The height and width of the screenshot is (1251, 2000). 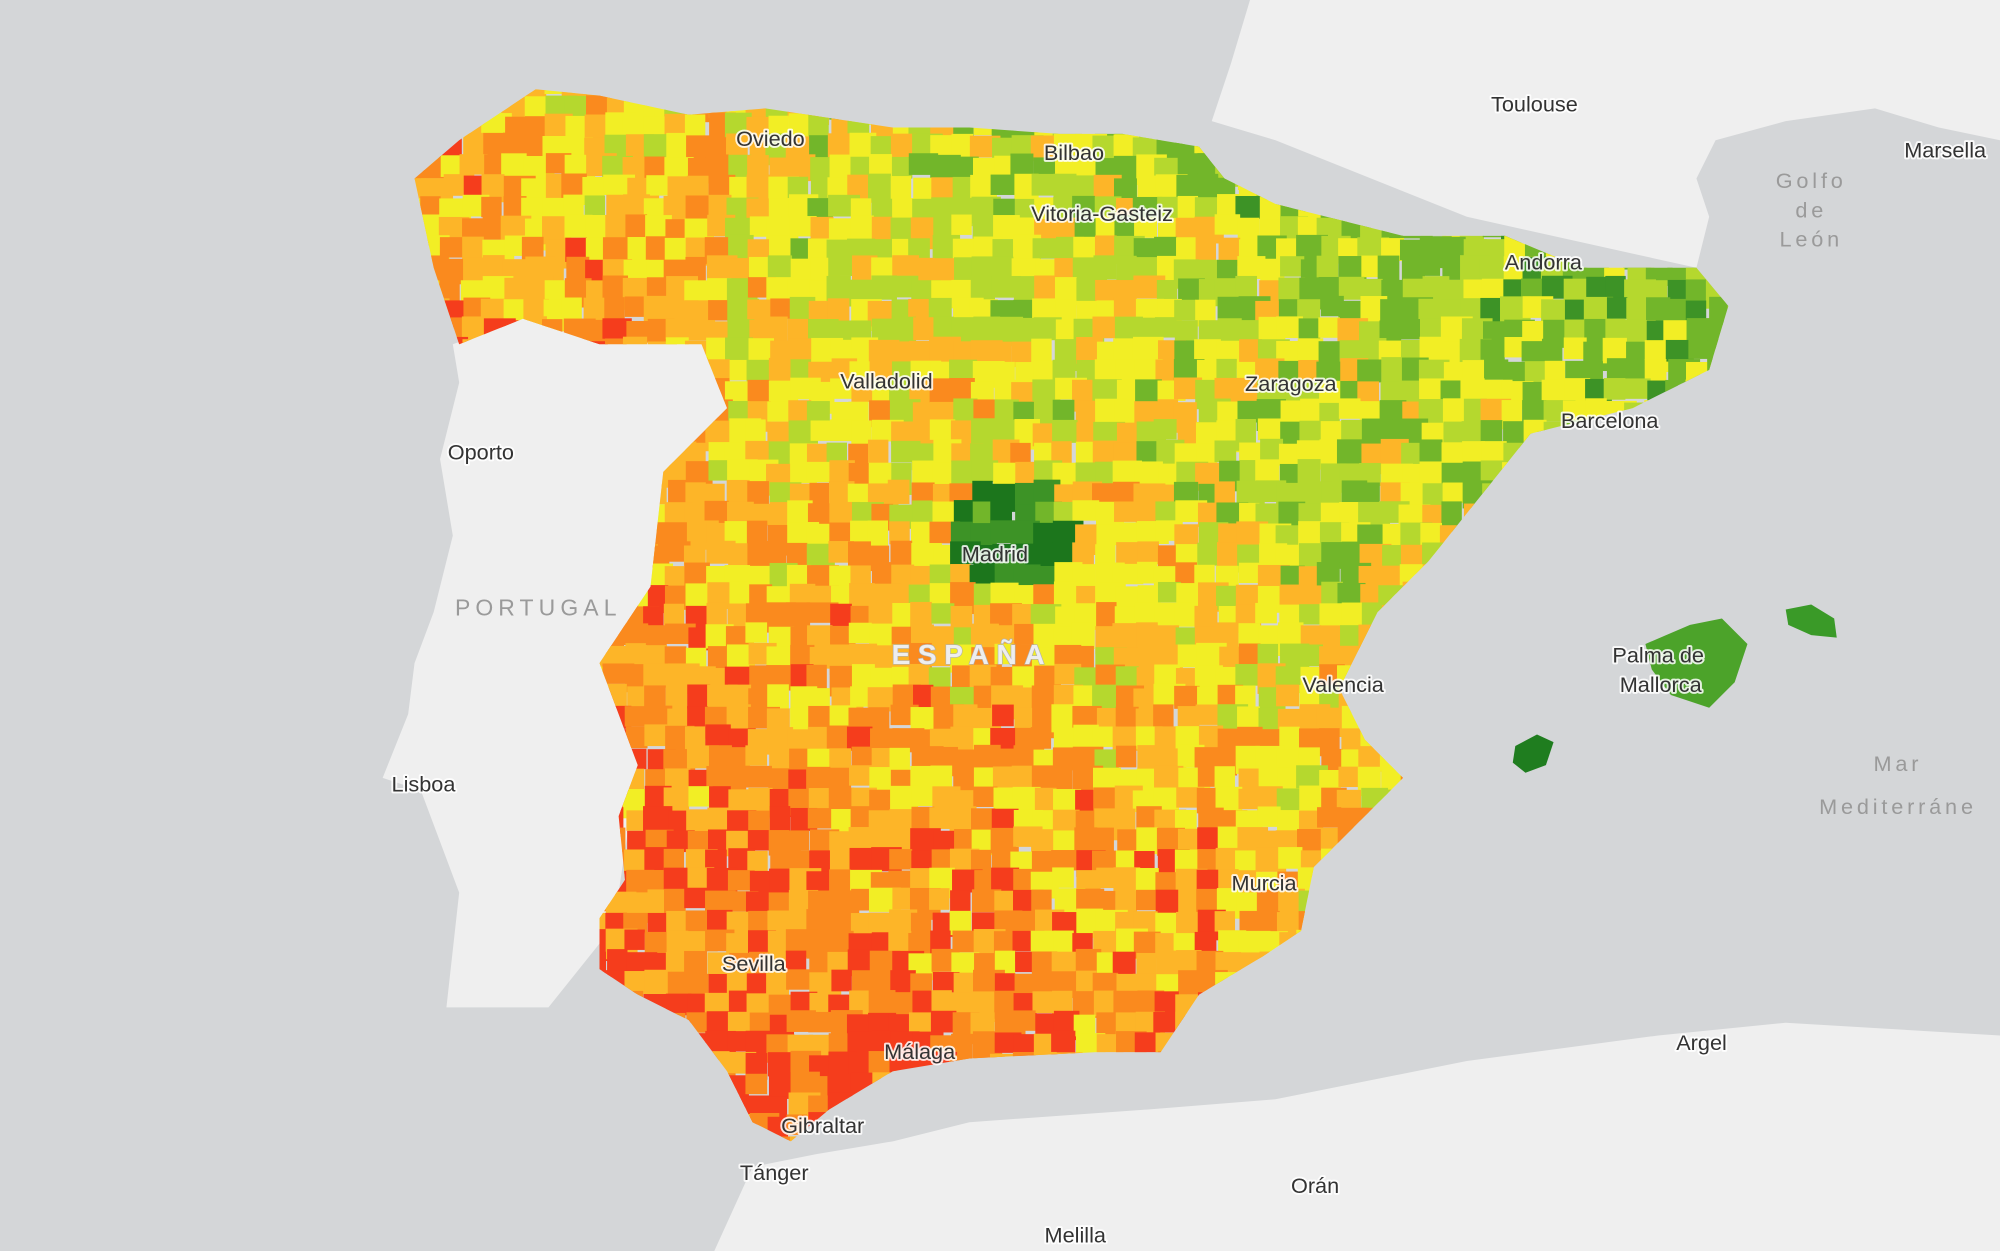 What do you see at coordinates (754, 963) in the screenshot?
I see `city-label: Sevilla` at bounding box center [754, 963].